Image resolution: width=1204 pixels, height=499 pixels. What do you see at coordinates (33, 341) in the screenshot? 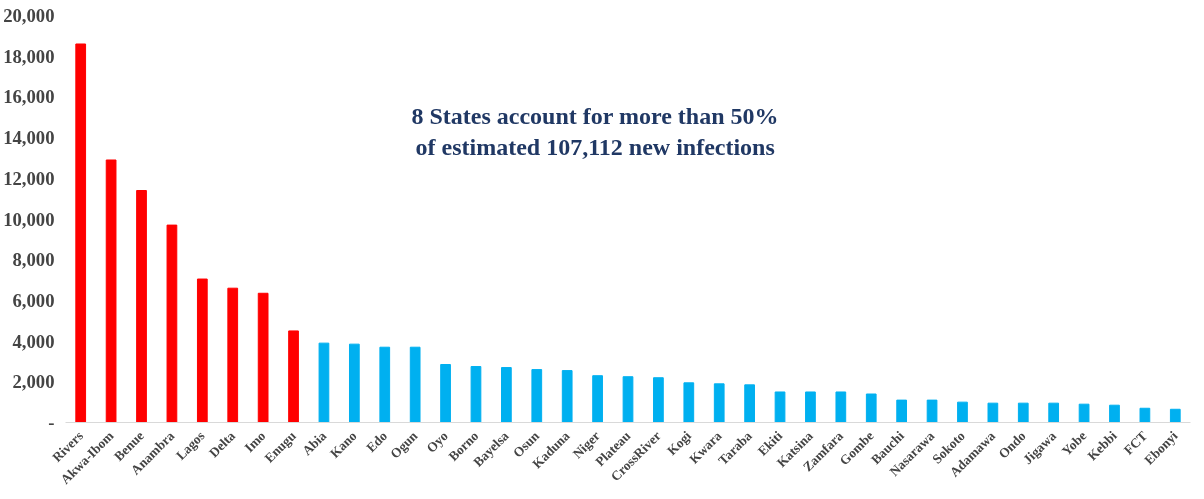
I see `y-tick-label: 4,000` at bounding box center [33, 341].